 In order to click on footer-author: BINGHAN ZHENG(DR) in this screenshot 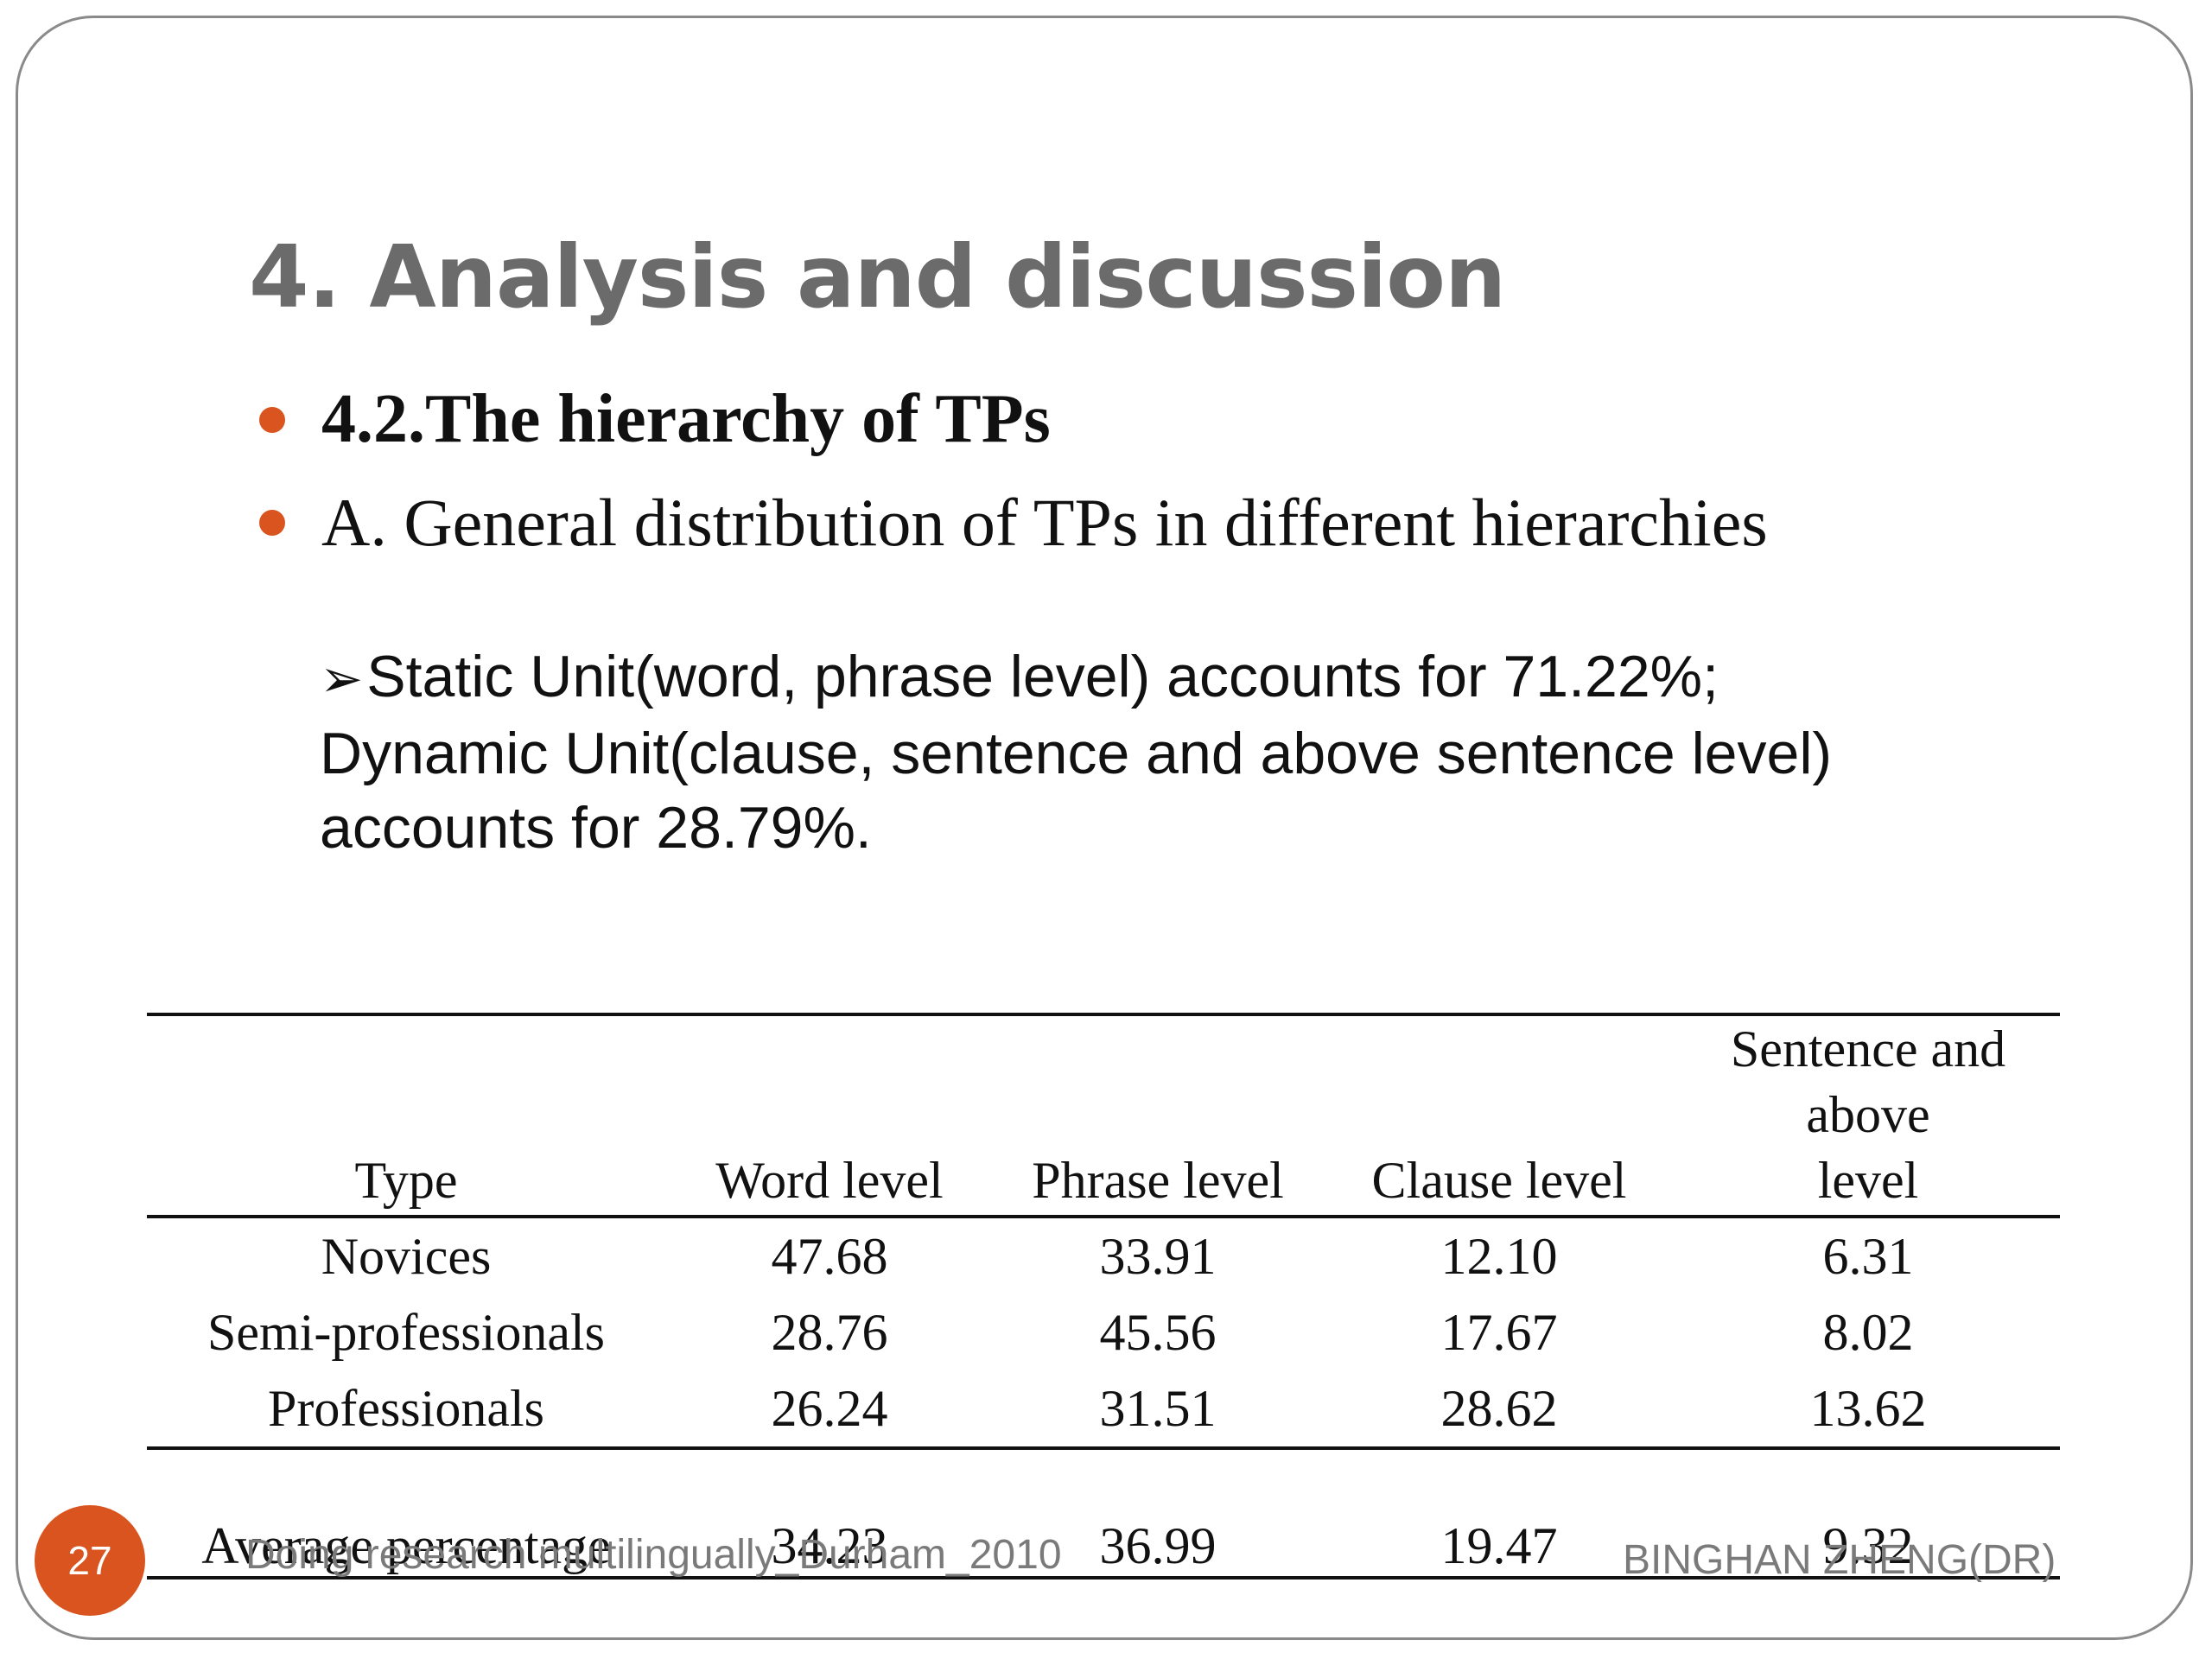, I will do `click(1839, 1560)`.